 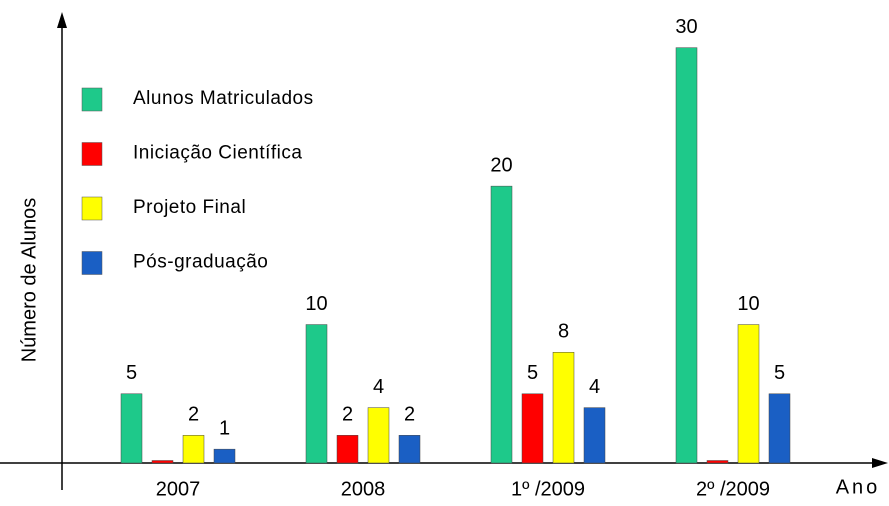 What do you see at coordinates (563, 332) in the screenshot?
I see `value-label: 8` at bounding box center [563, 332].